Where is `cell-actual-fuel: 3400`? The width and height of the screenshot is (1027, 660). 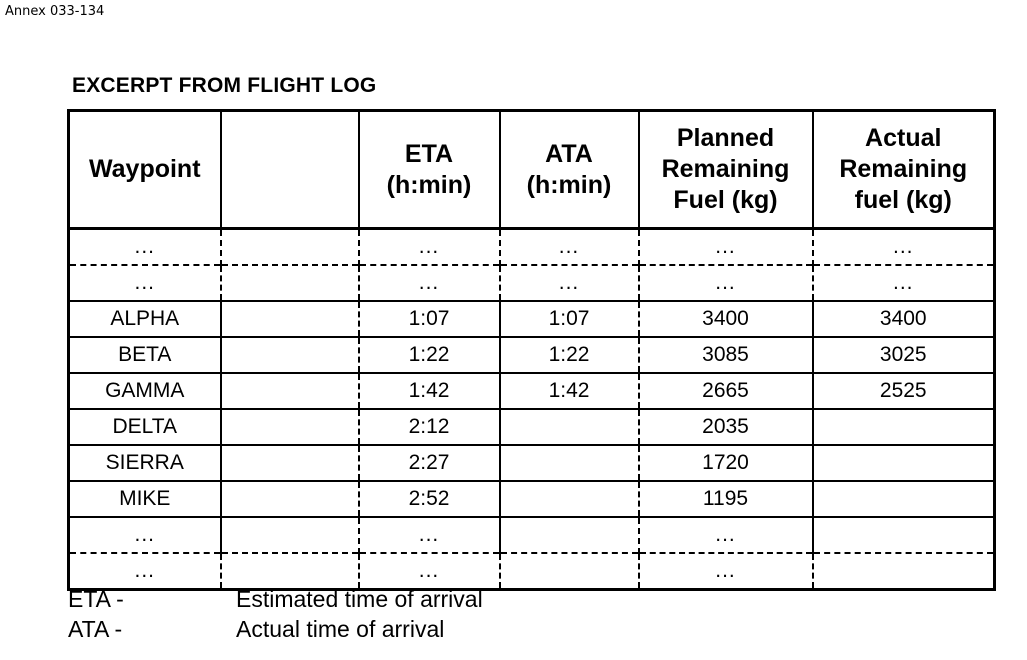 cell-actual-fuel: 3400 is located at coordinates (903, 318).